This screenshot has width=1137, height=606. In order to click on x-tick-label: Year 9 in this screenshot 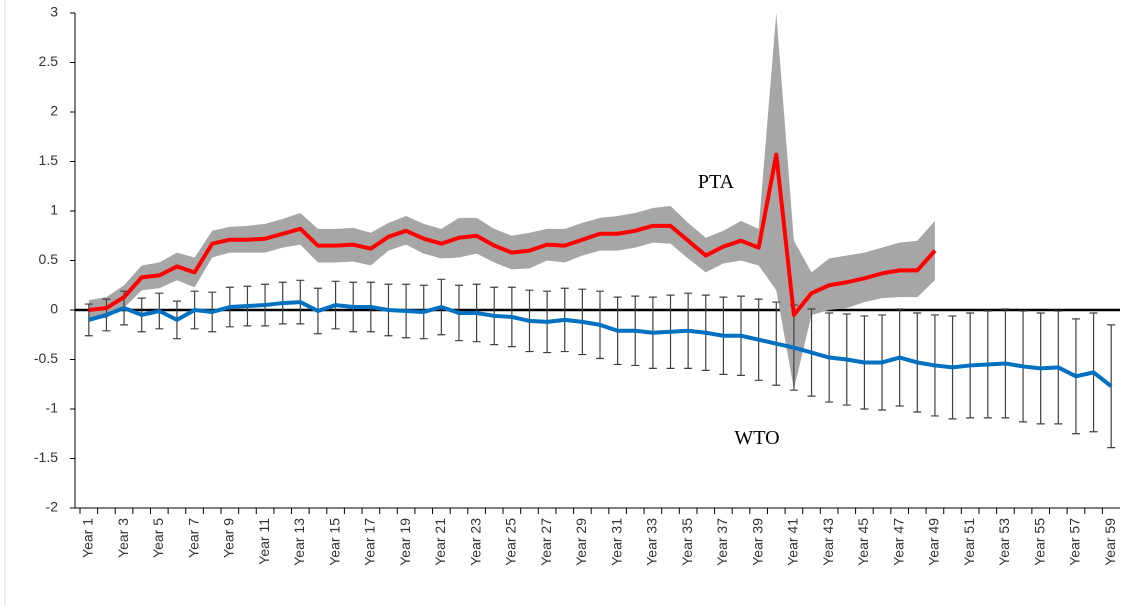, I will do `click(229, 538)`.